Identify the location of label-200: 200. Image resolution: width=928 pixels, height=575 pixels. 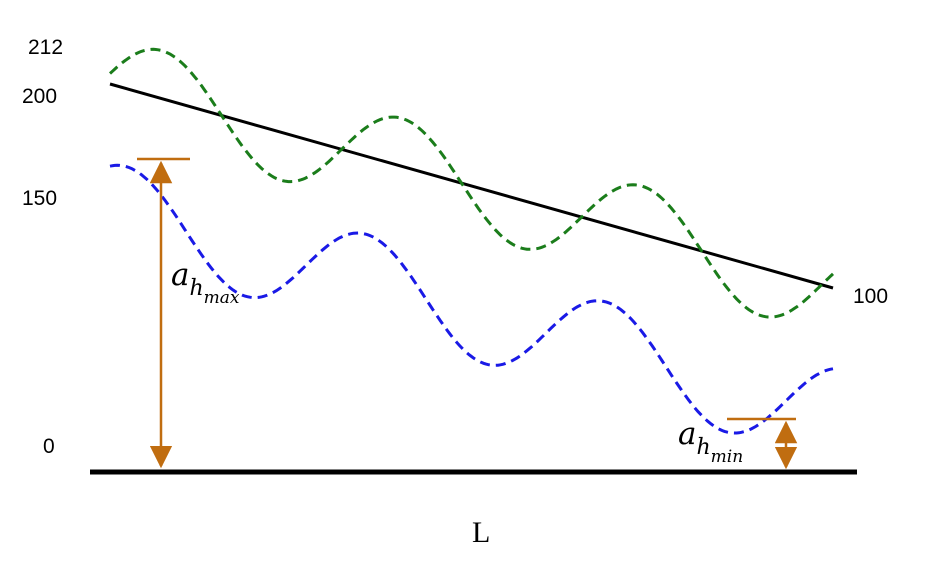
(39, 96).